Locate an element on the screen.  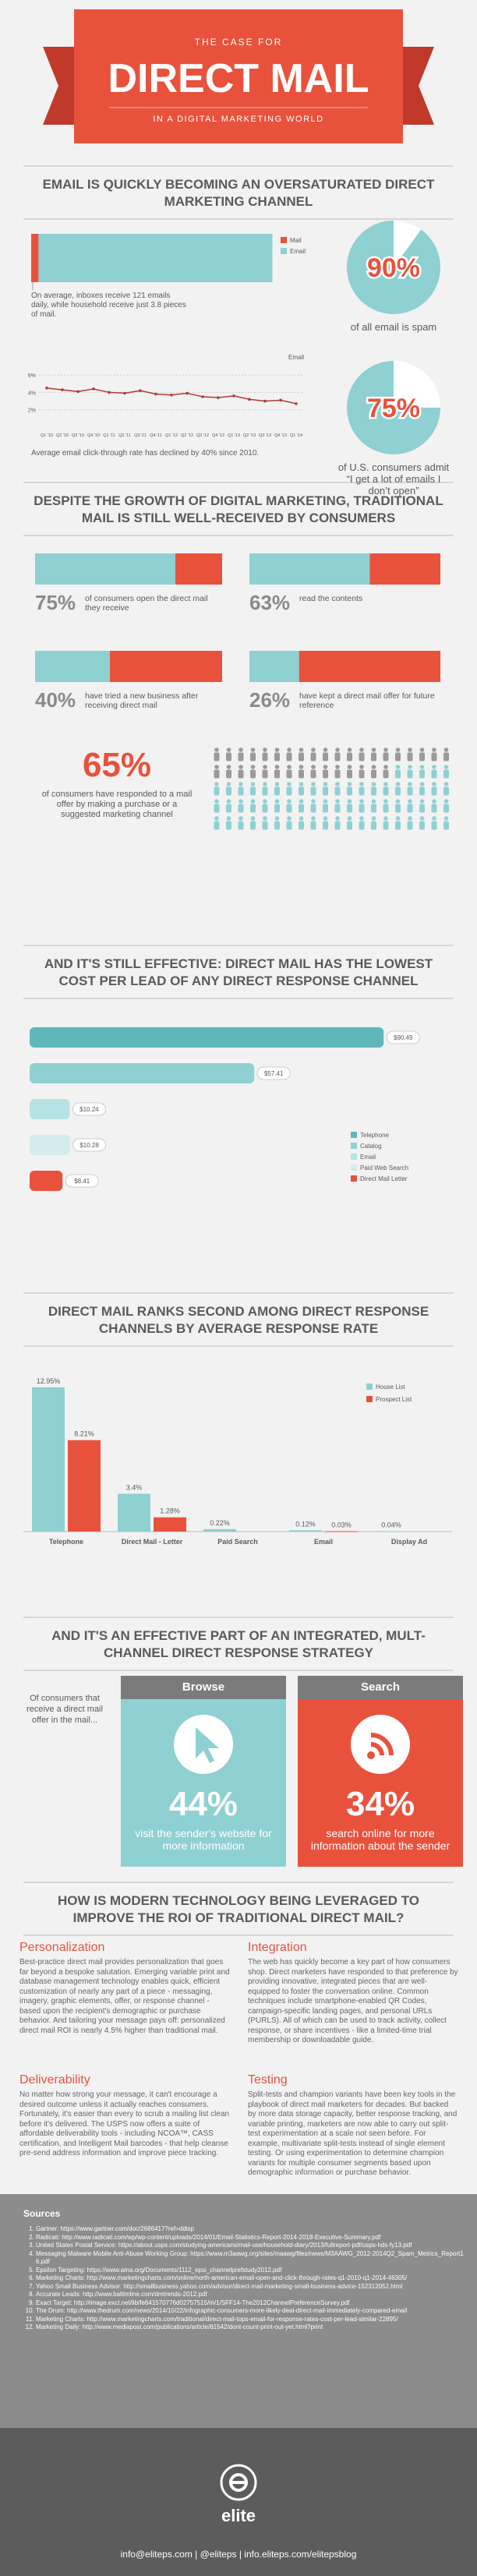
series-label: Email is located at coordinates (296, 357).